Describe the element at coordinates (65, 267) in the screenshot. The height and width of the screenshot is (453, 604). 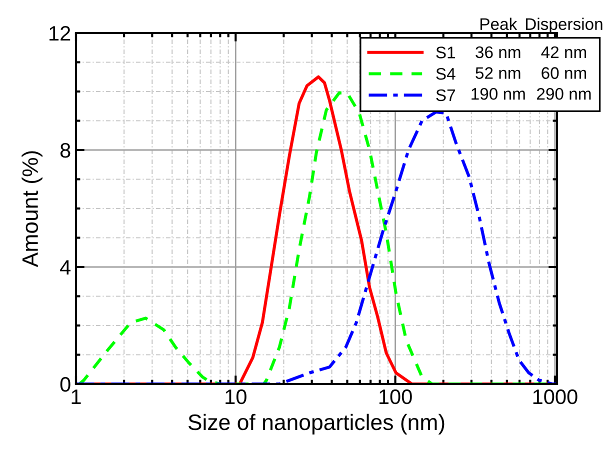
I see `y-tick-label: 4` at that location.